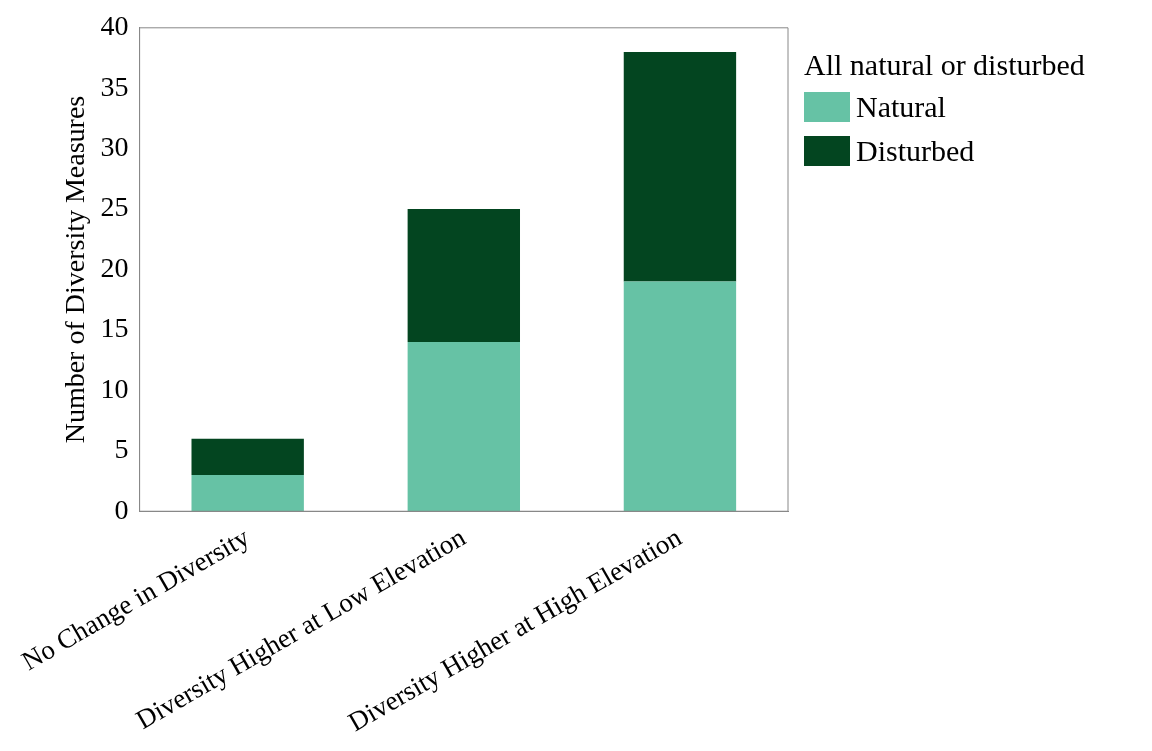 Image resolution: width=1152 pixels, height=751 pixels. I want to click on y-tick-label: 0, so click(121, 509).